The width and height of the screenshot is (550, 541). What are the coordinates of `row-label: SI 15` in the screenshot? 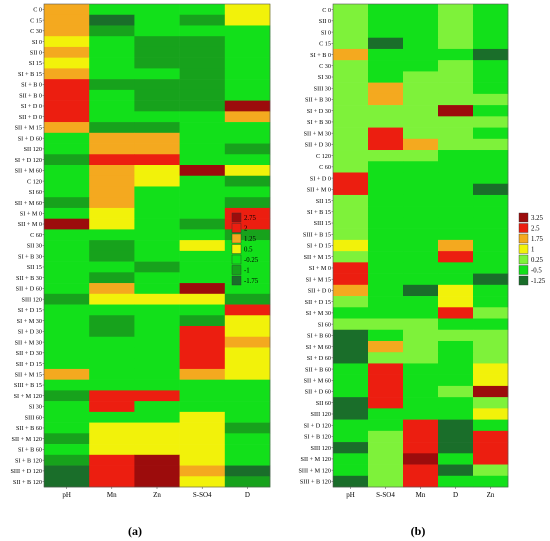 It's located at (35, 63).